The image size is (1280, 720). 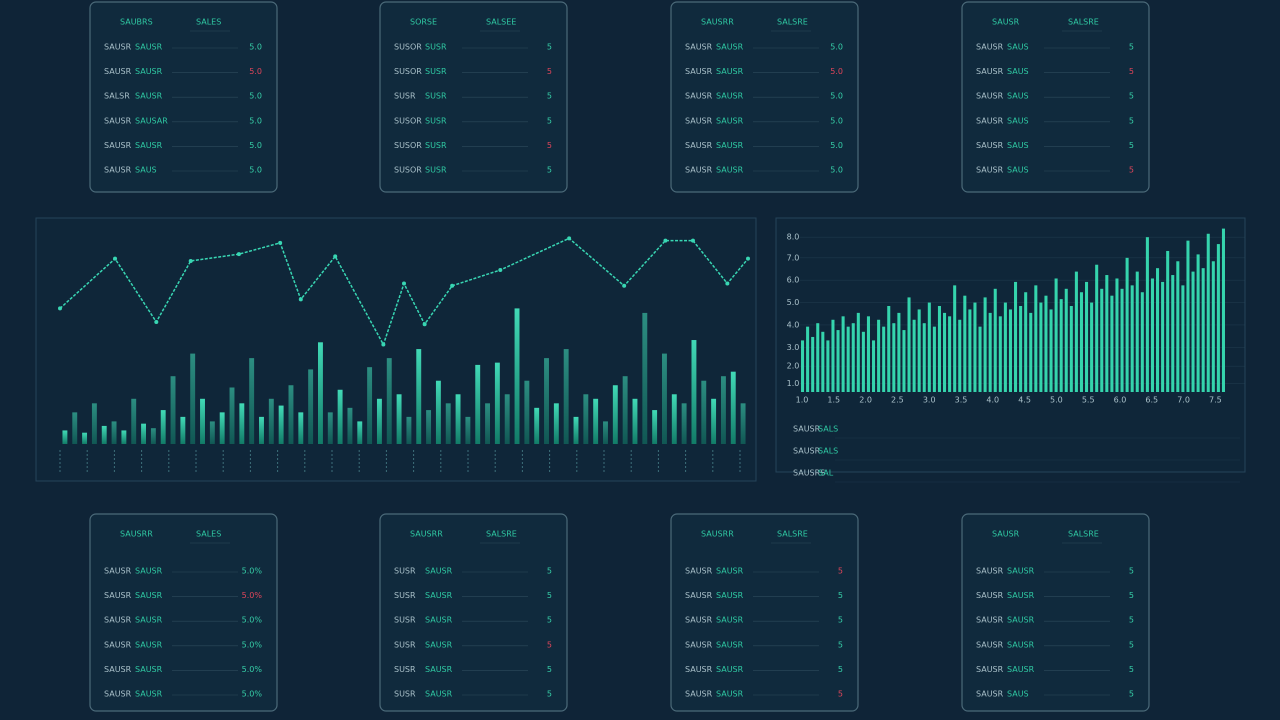 What do you see at coordinates (793, 347) in the screenshot?
I see `y-tick-label: 3.0` at bounding box center [793, 347].